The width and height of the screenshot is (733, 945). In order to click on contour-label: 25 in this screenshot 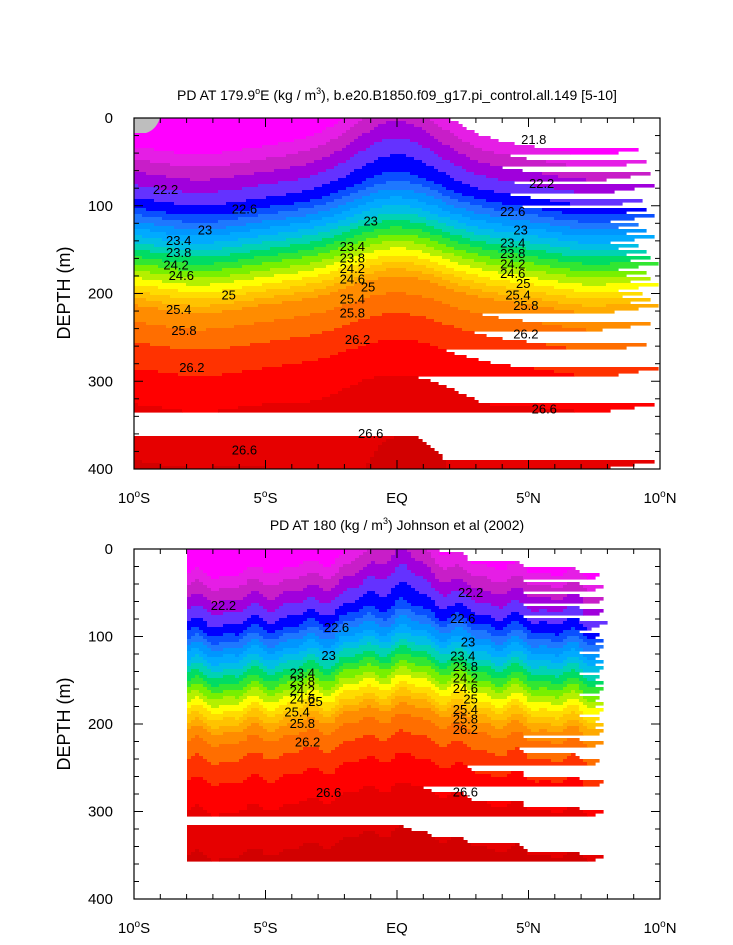, I will do `click(523, 283)`.